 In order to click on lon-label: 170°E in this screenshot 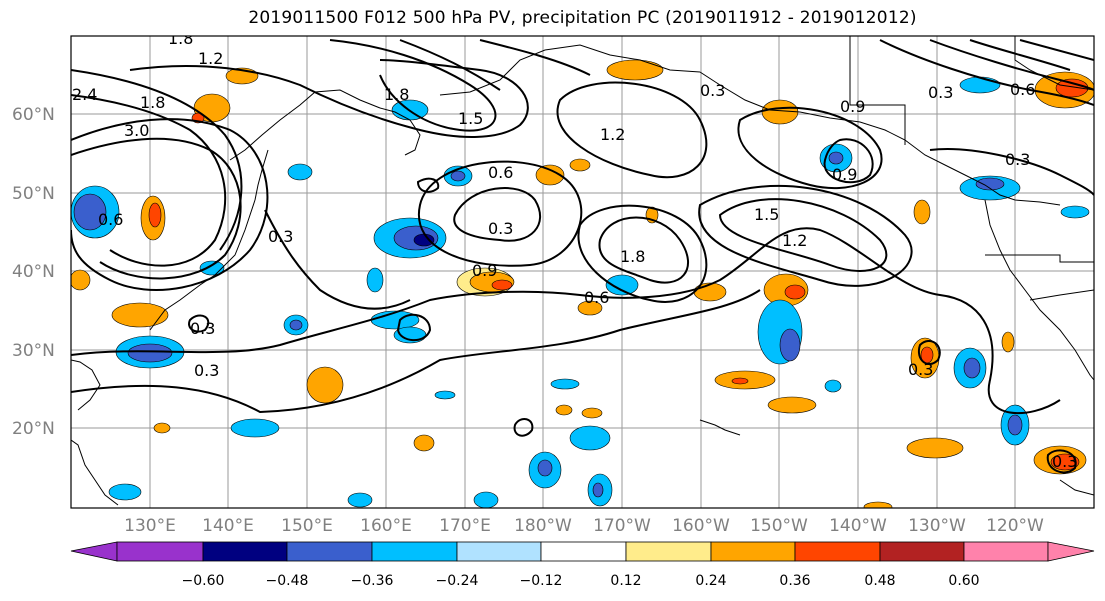, I will do `click(465, 526)`.